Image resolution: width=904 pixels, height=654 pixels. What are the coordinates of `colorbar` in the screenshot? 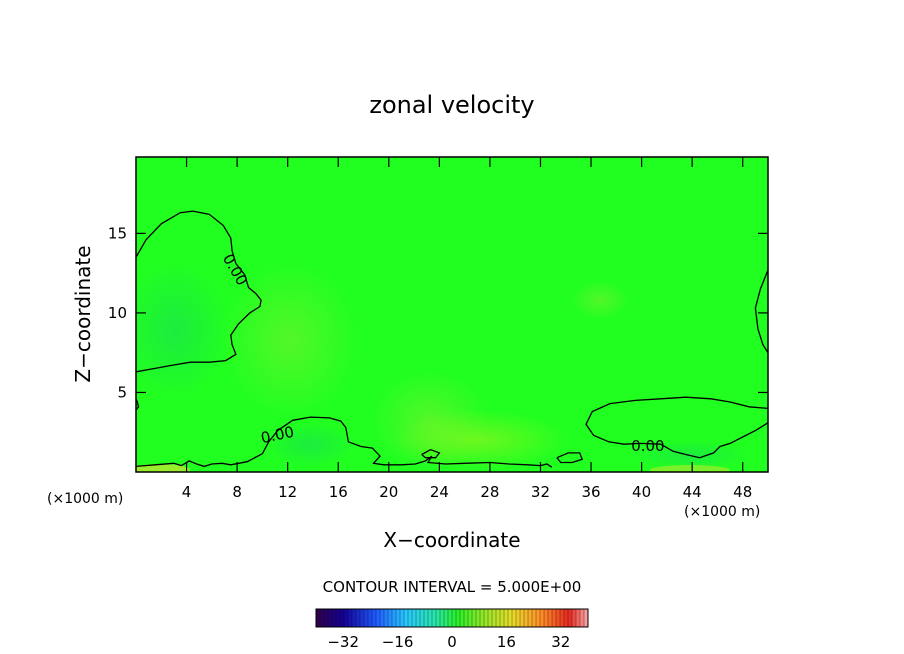 It's located at (452, 618).